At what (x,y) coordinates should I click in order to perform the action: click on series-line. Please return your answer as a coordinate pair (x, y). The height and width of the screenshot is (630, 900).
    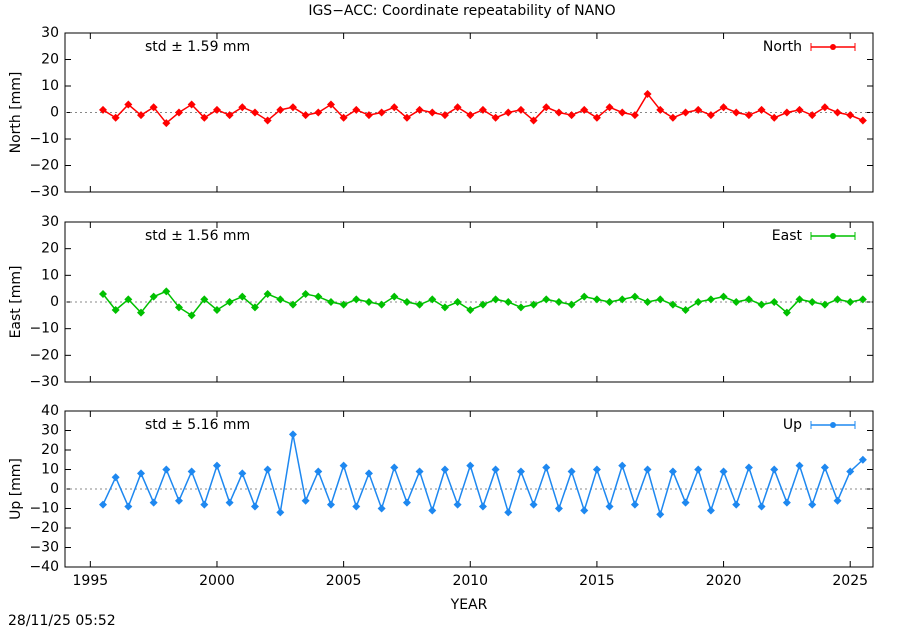
    Looking at the image, I should click on (483, 476).